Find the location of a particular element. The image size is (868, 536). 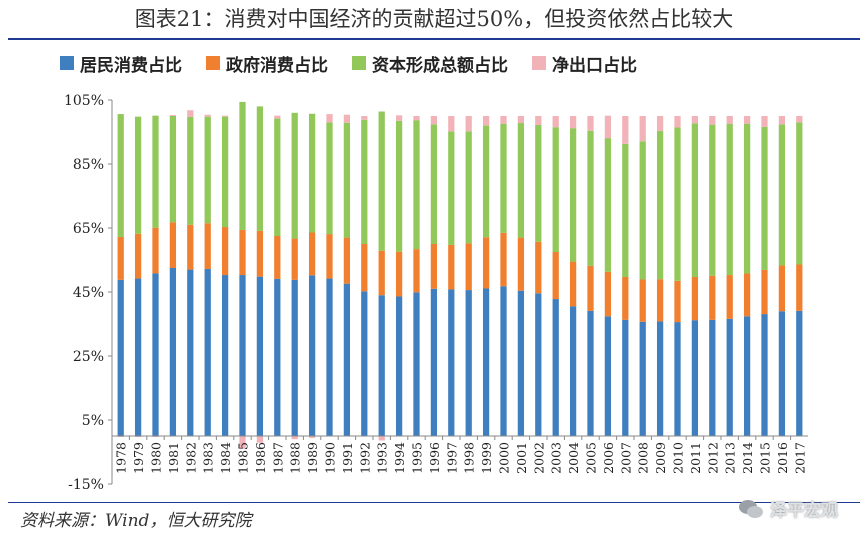

x-tick-label: 1994 is located at coordinates (399, 458).